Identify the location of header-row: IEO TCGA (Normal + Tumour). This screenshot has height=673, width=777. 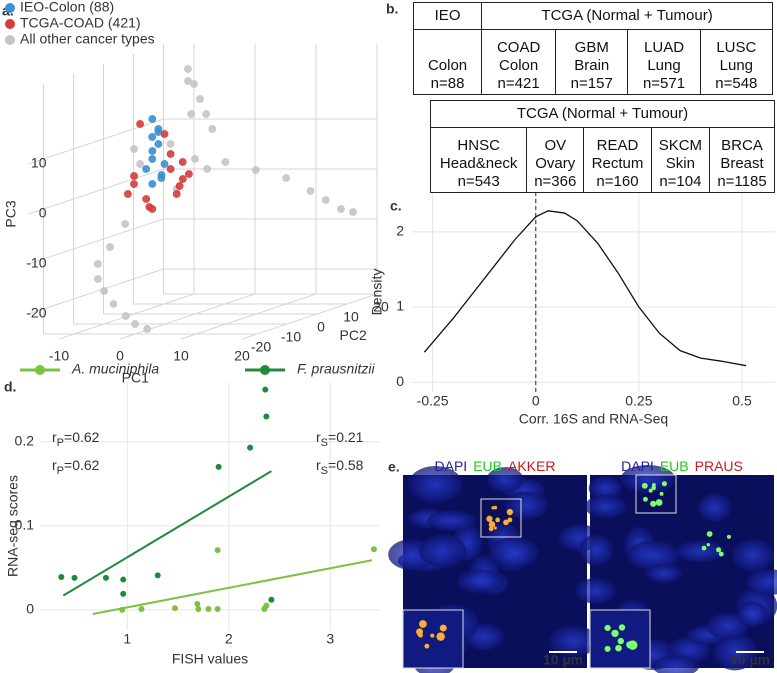
(592, 16).